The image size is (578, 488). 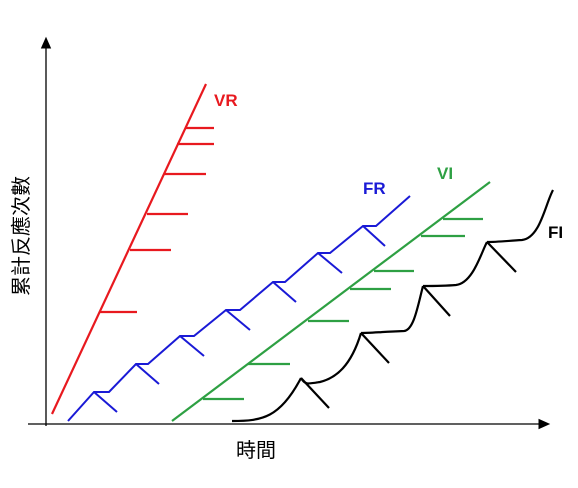 What do you see at coordinates (226, 100) in the screenshot?
I see `vr-label: VR` at bounding box center [226, 100].